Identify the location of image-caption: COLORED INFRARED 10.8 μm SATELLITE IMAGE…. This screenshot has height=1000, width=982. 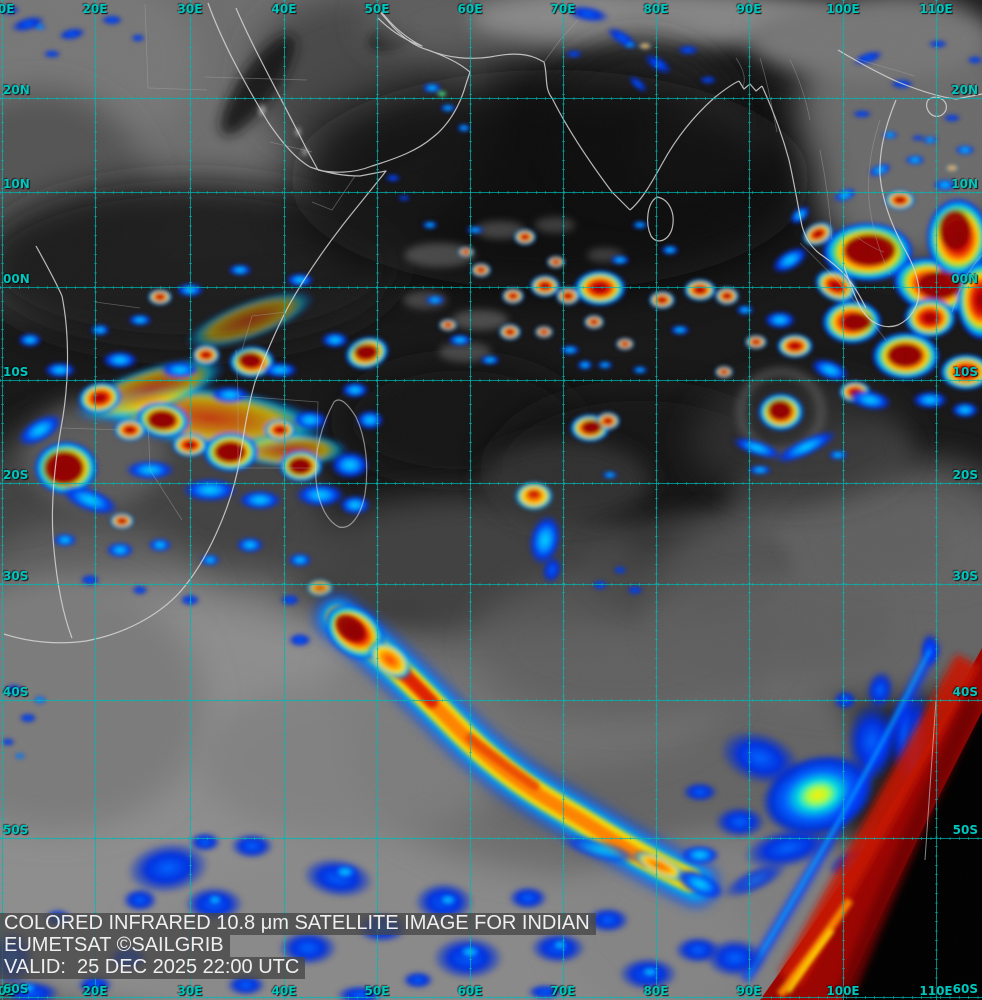
(298, 946).